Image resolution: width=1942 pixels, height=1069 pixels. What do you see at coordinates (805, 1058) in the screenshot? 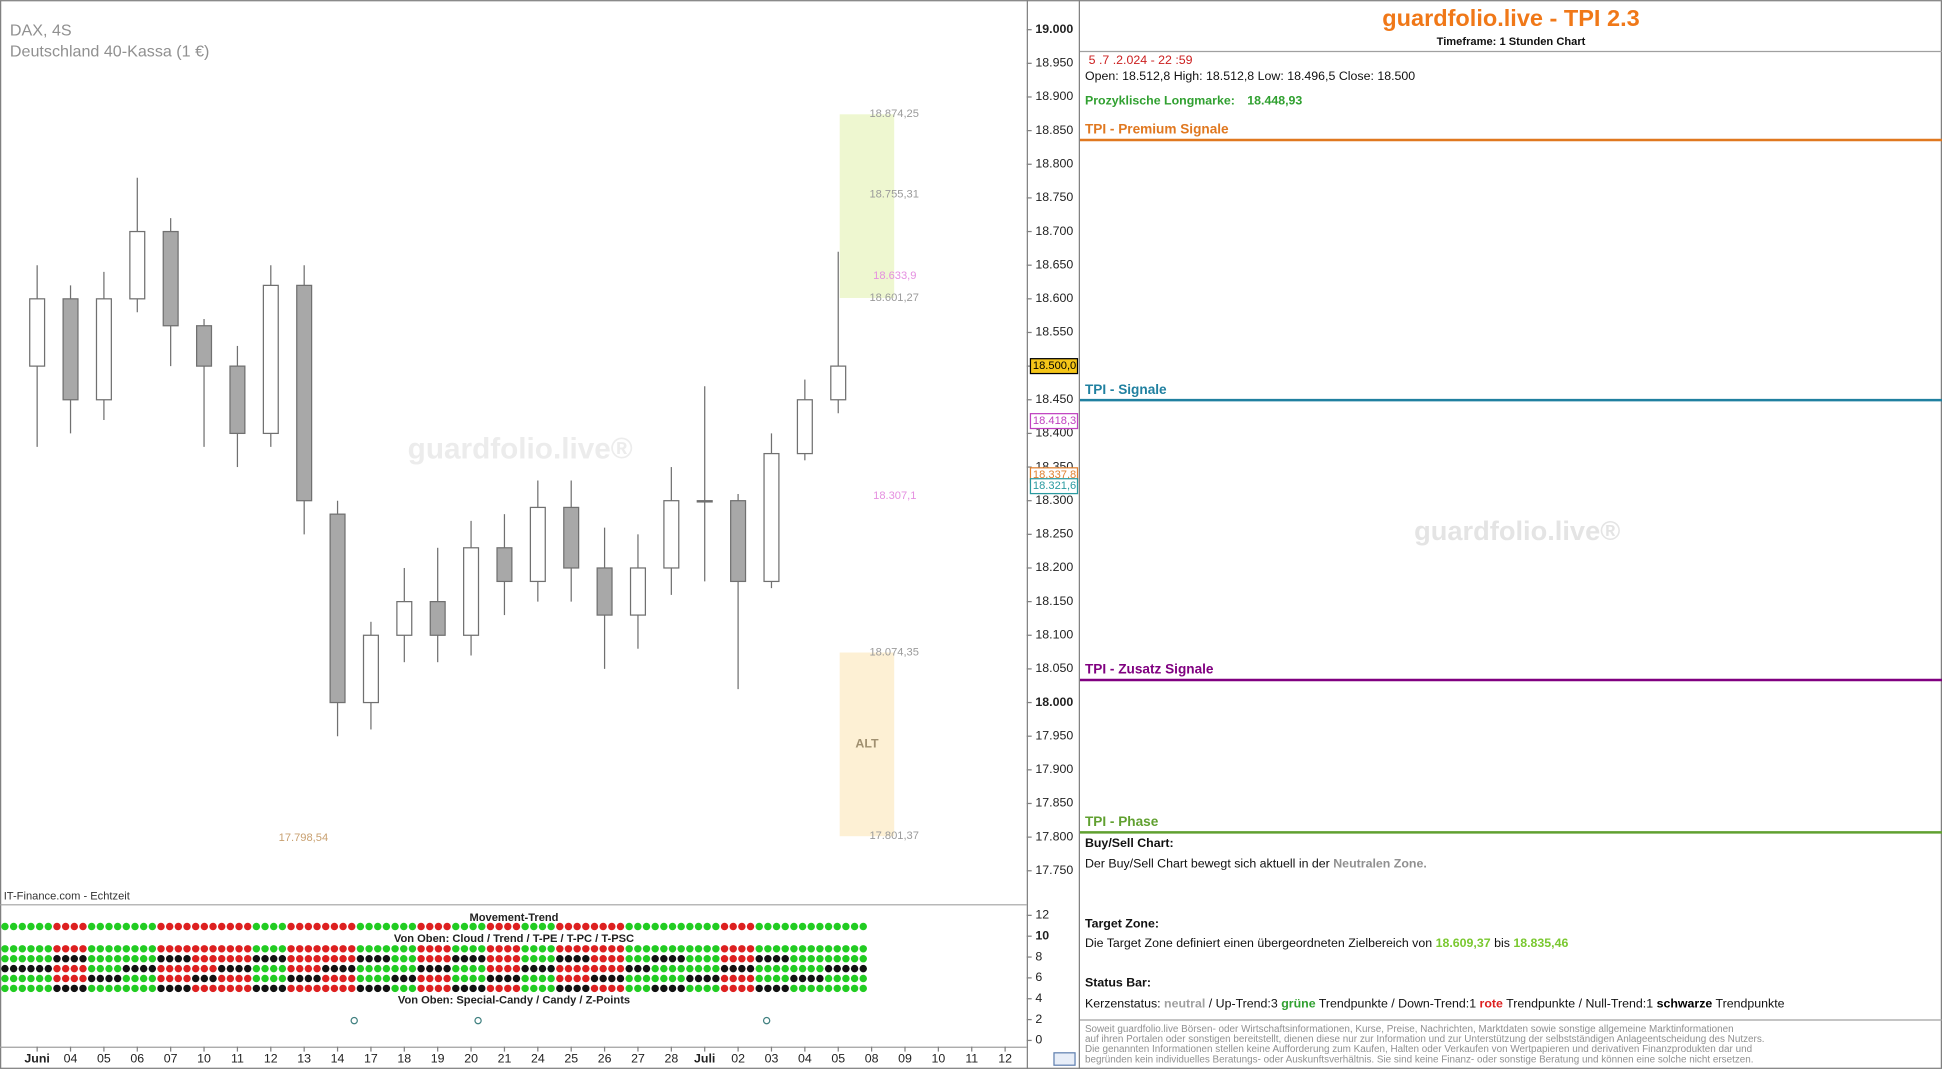
I see `x-tick-label: 04` at bounding box center [805, 1058].